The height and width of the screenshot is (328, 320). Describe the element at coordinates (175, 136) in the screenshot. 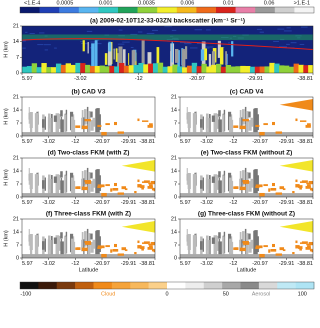

I see `y-tick-label: 0` at that location.